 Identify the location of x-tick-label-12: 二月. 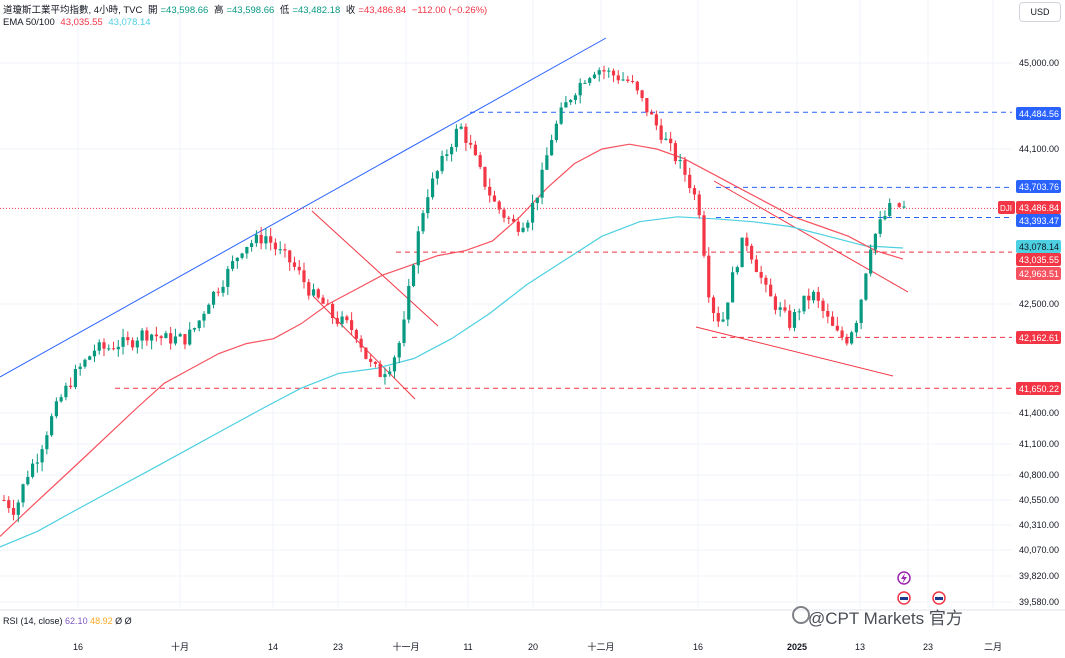
(993, 647).